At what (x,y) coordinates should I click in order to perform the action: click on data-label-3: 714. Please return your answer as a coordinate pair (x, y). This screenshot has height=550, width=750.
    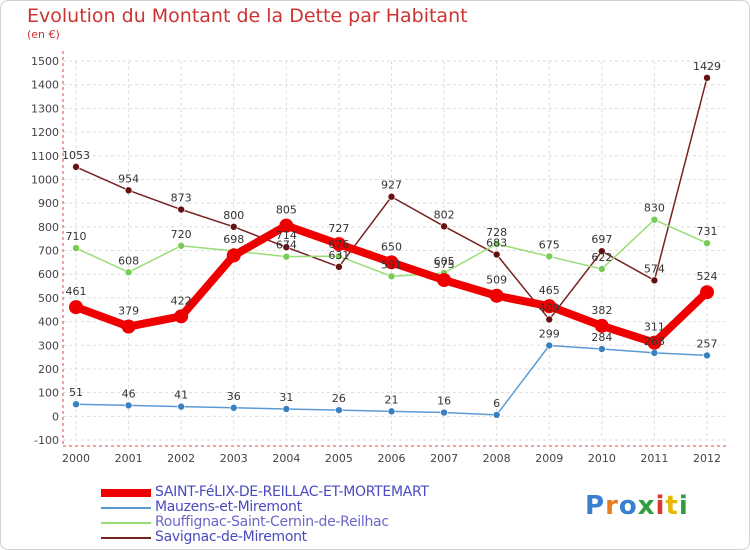
    Looking at the image, I should click on (286, 235).